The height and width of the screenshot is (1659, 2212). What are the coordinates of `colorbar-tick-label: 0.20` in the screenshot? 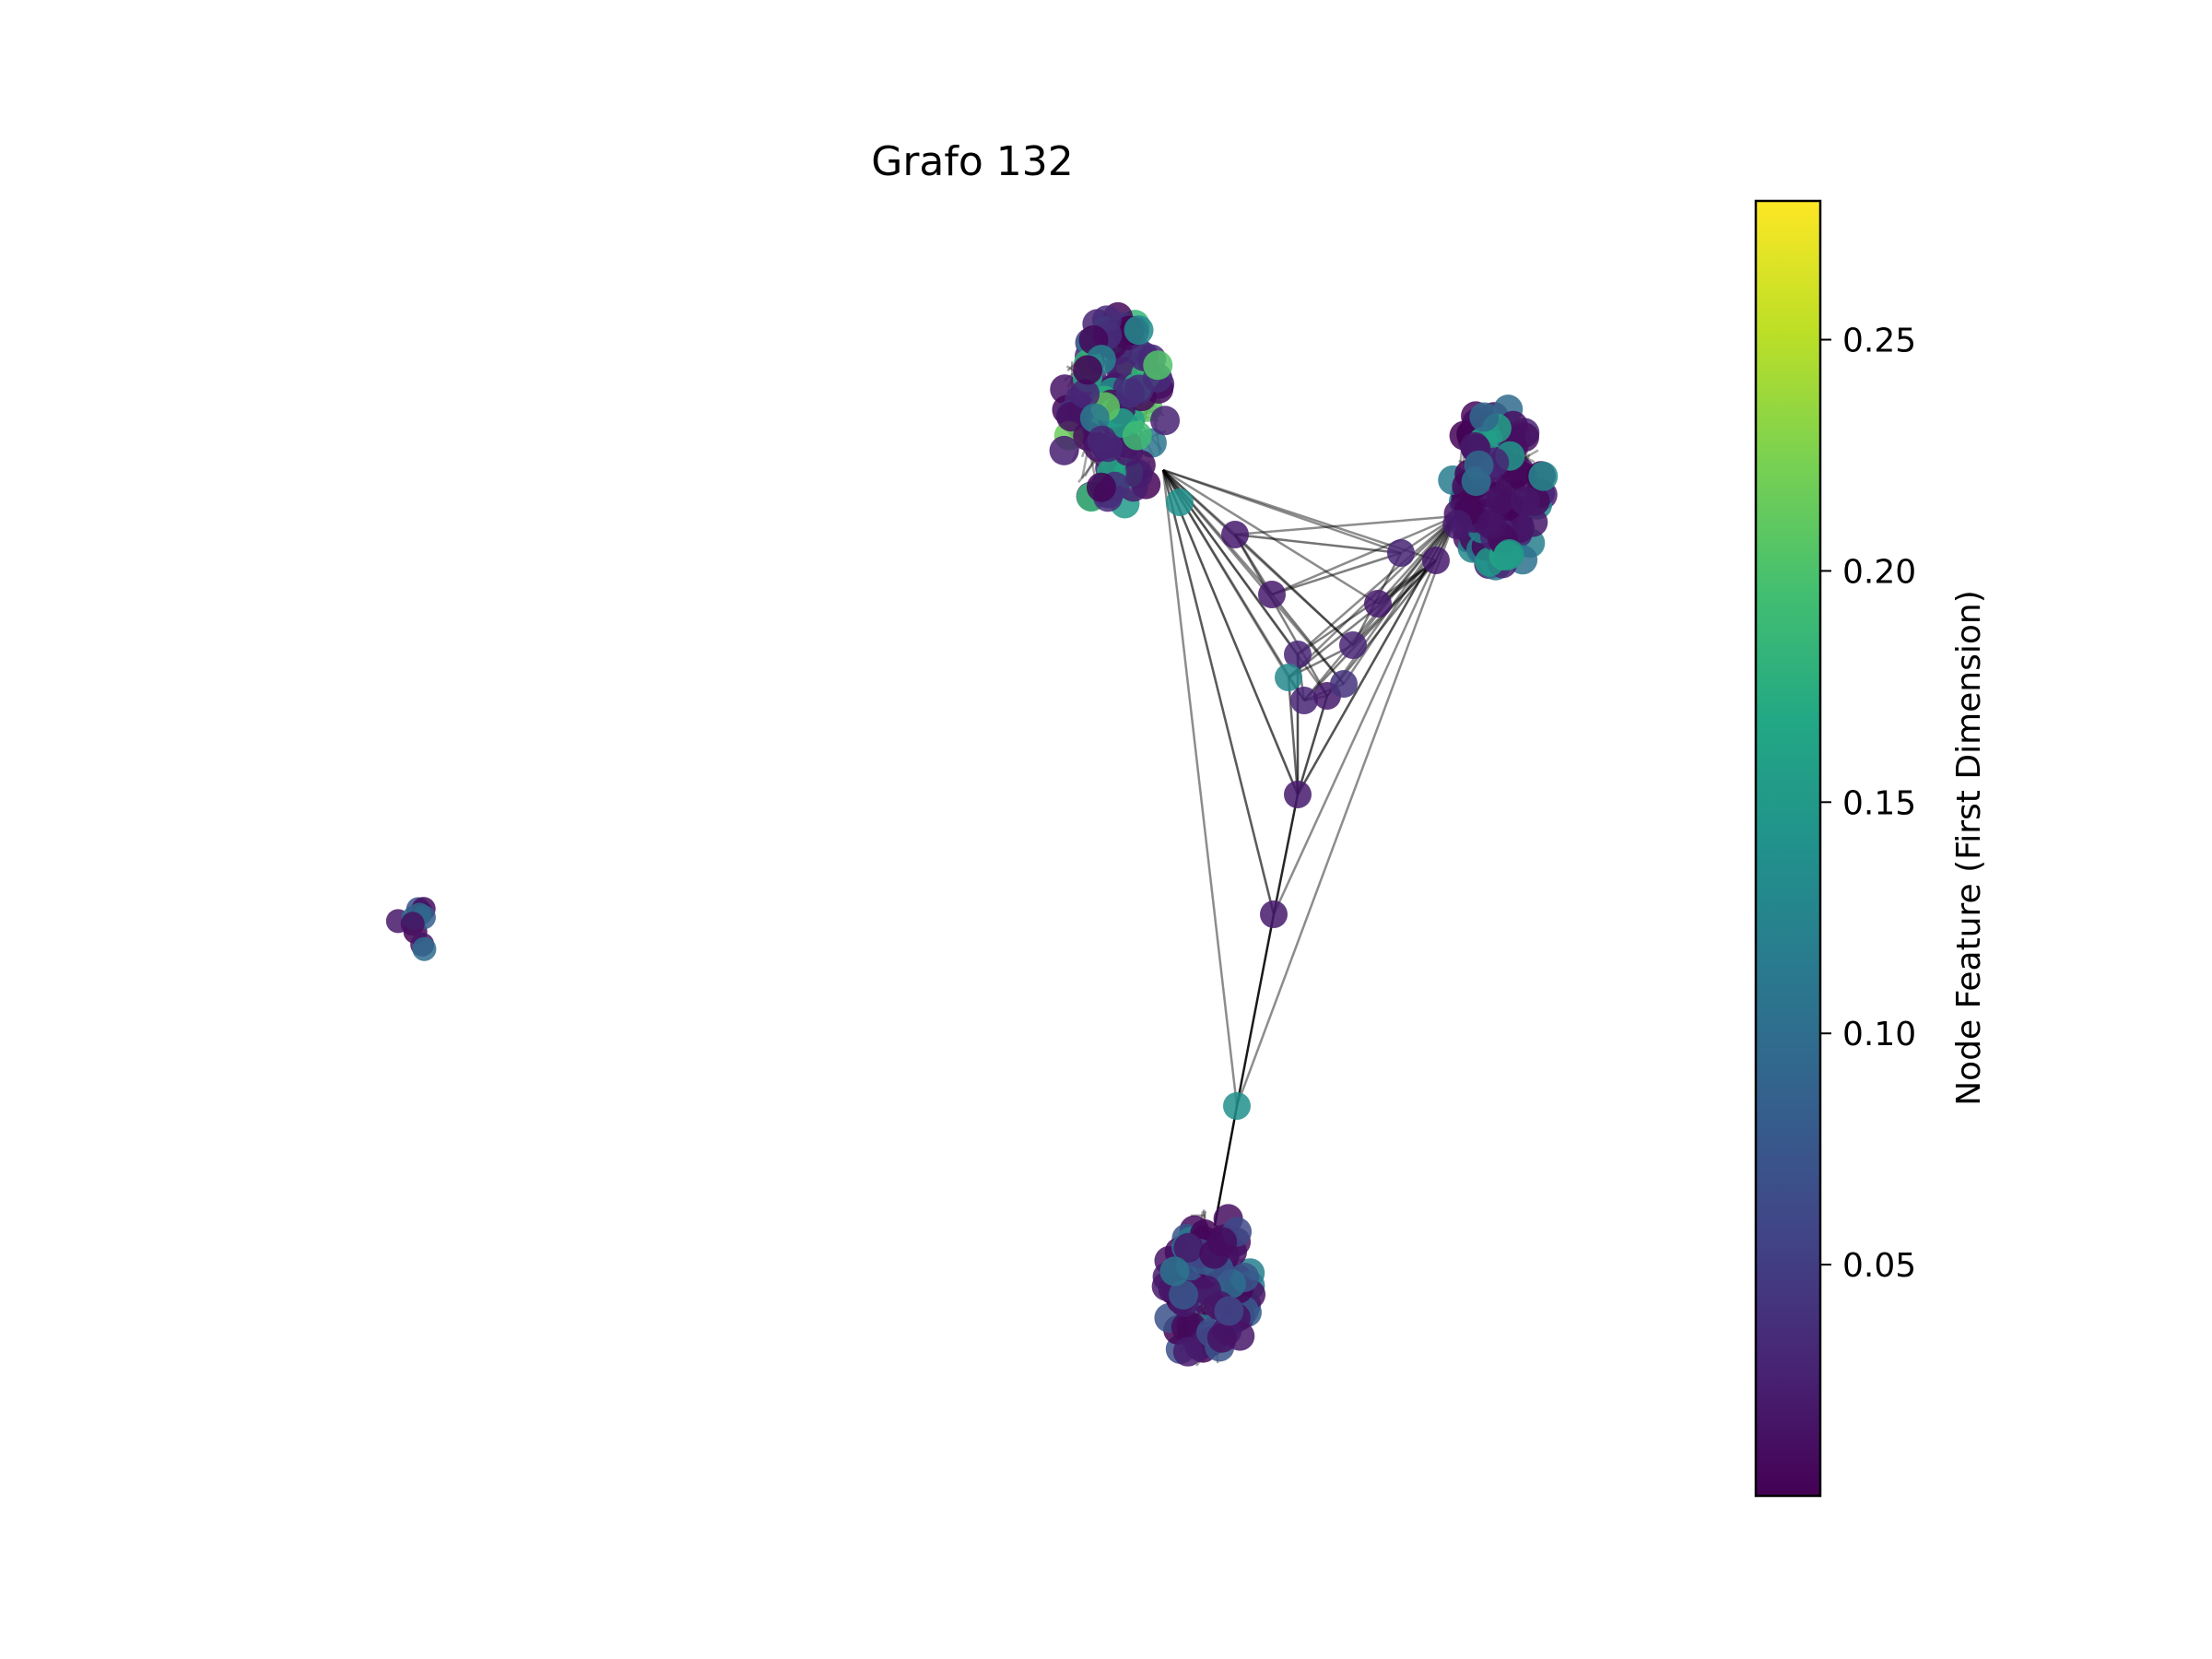 It's located at (1879, 572).